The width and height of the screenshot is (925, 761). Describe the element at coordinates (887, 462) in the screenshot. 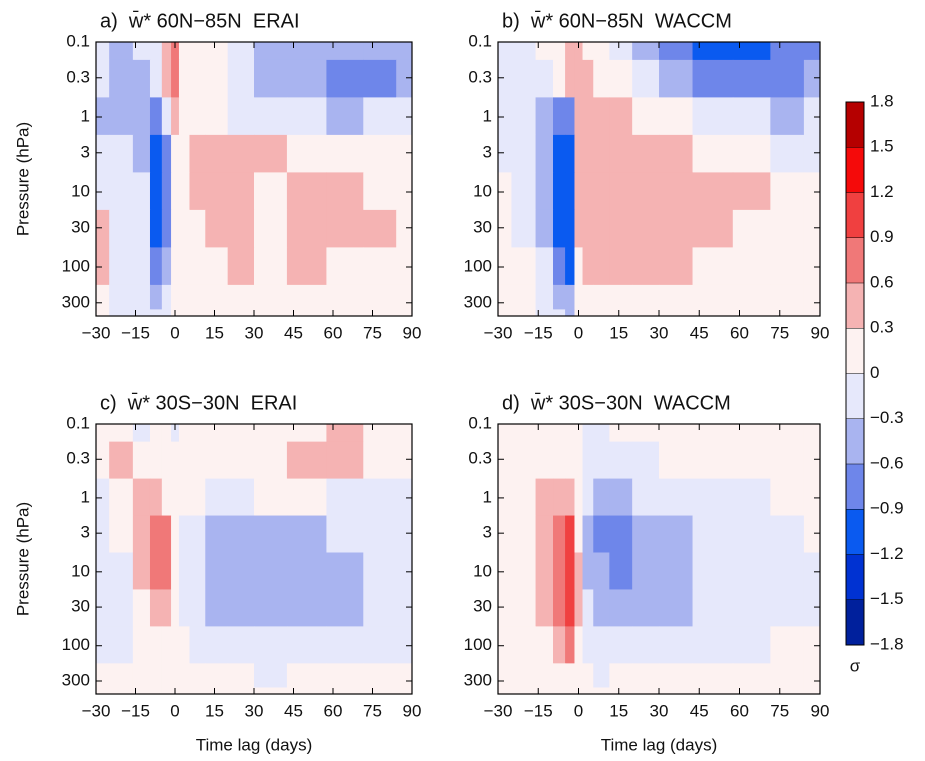

I see `colorbar-label: −0.6` at that location.